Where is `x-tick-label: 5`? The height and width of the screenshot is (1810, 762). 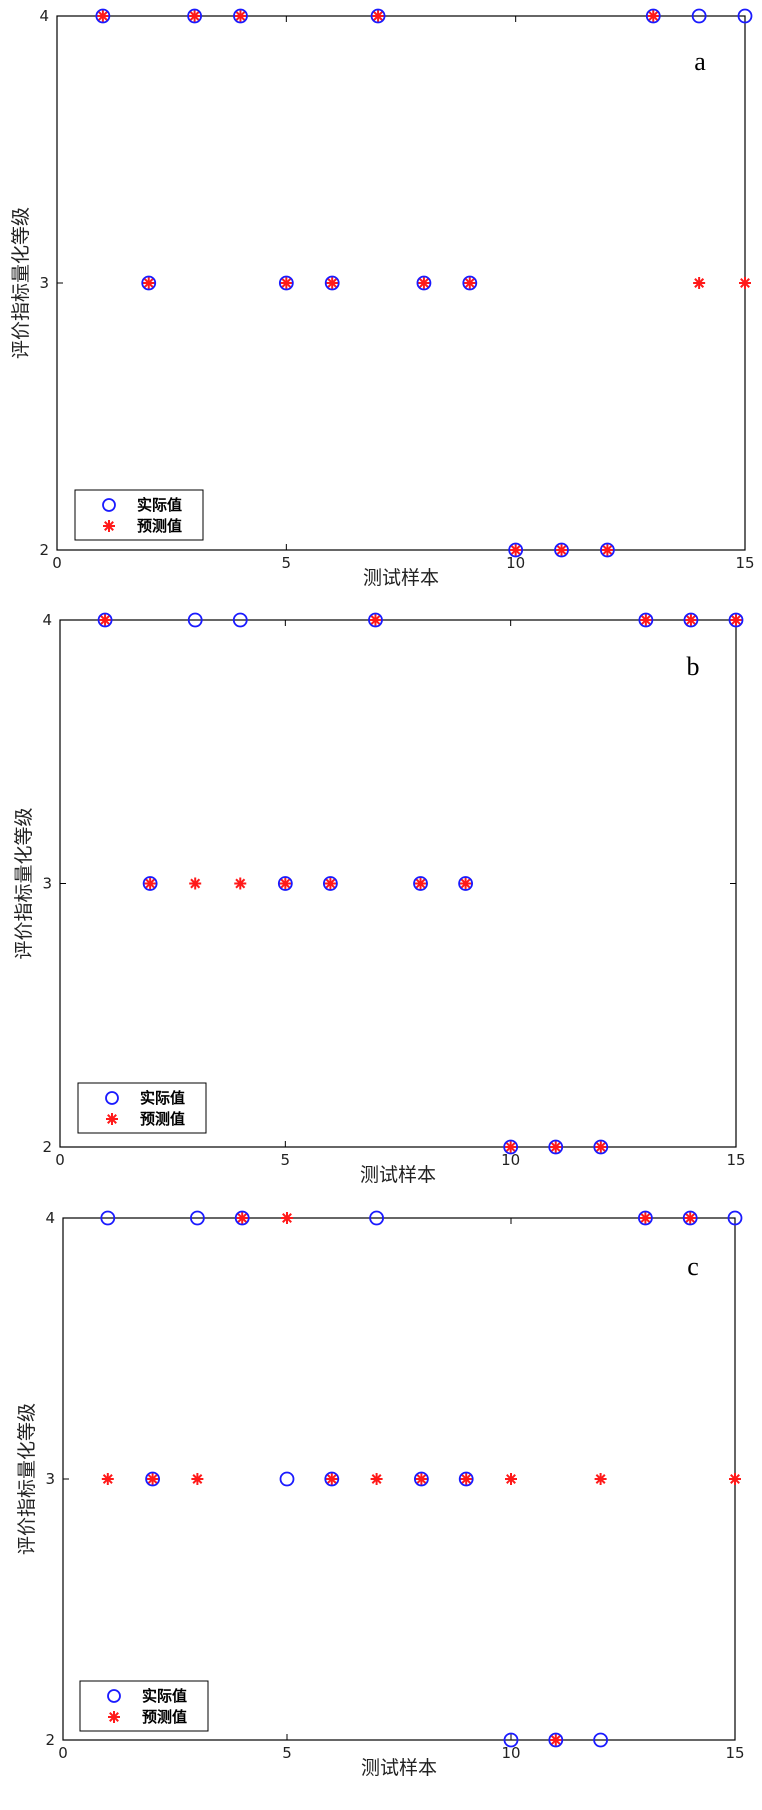 x-tick-label: 5 is located at coordinates (287, 563).